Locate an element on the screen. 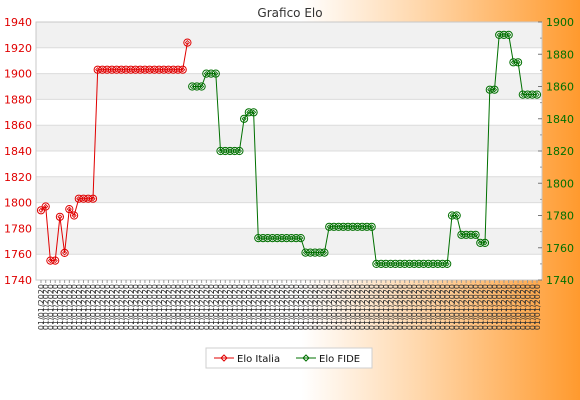  legend: Elo Italia Elo FIDE is located at coordinates (289, 358).